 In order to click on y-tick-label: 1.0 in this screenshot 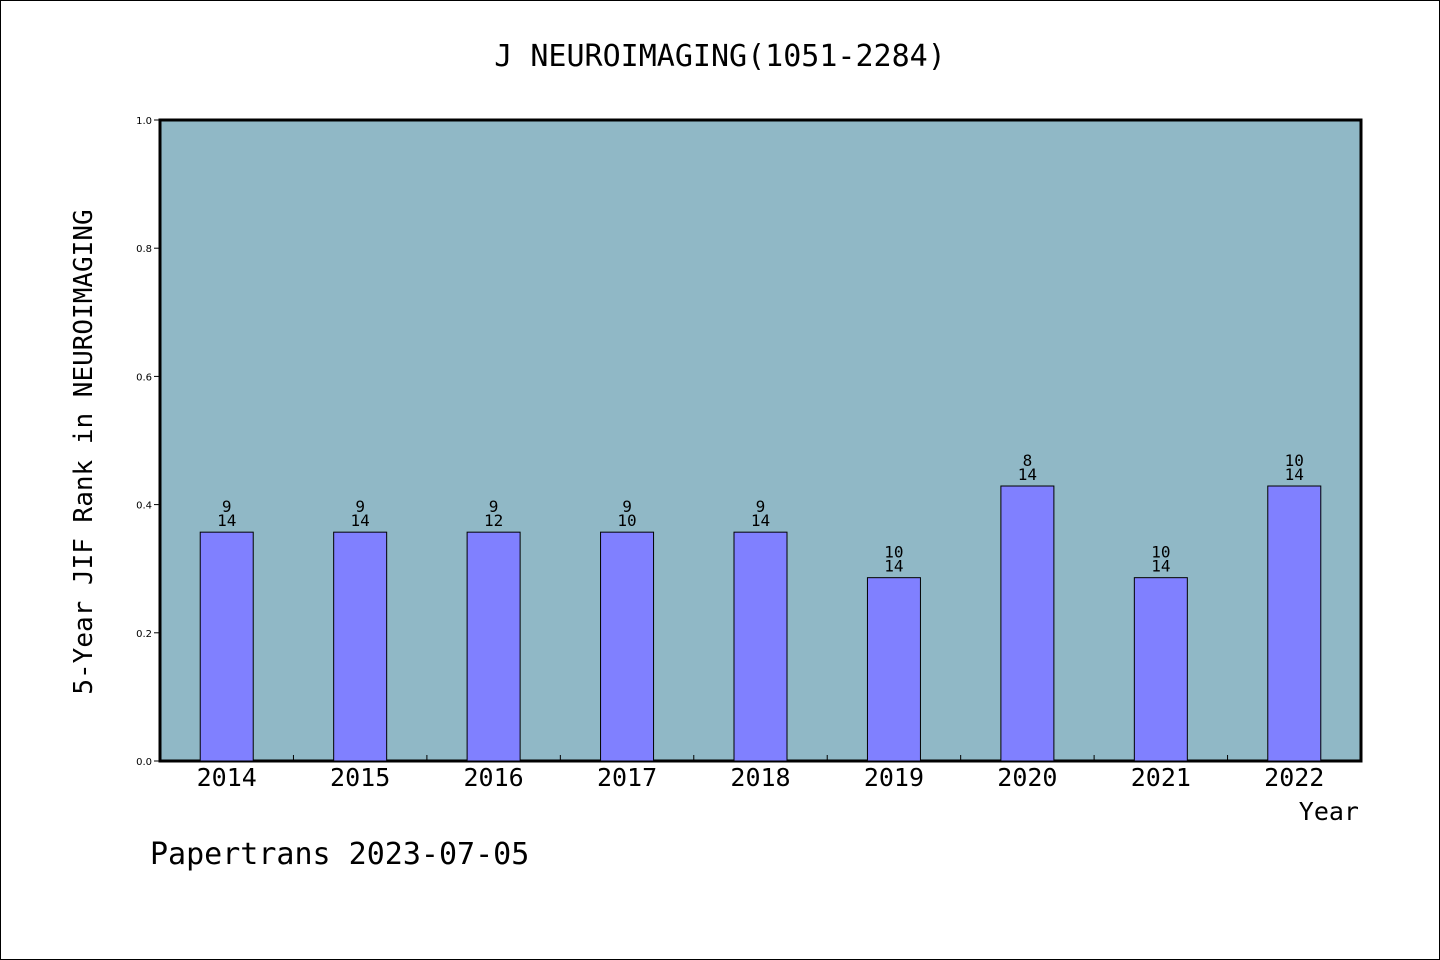, I will do `click(144, 121)`.